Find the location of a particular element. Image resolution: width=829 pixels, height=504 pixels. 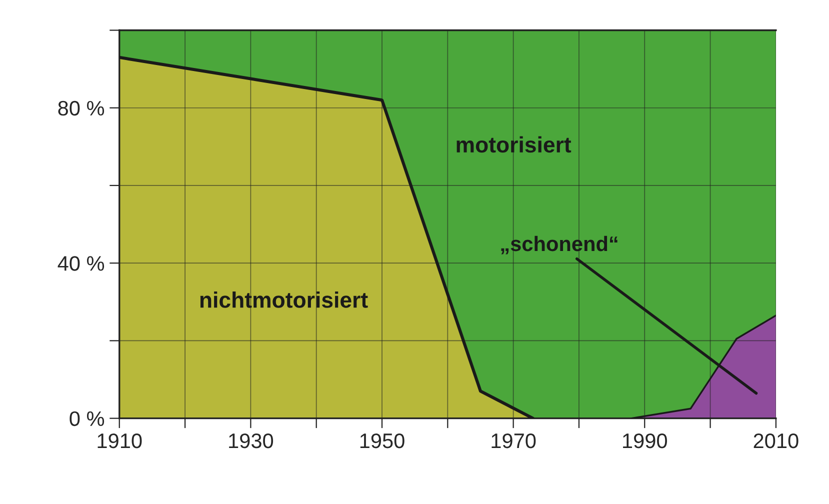

y-tick-label: 80 % is located at coordinates (81, 108).